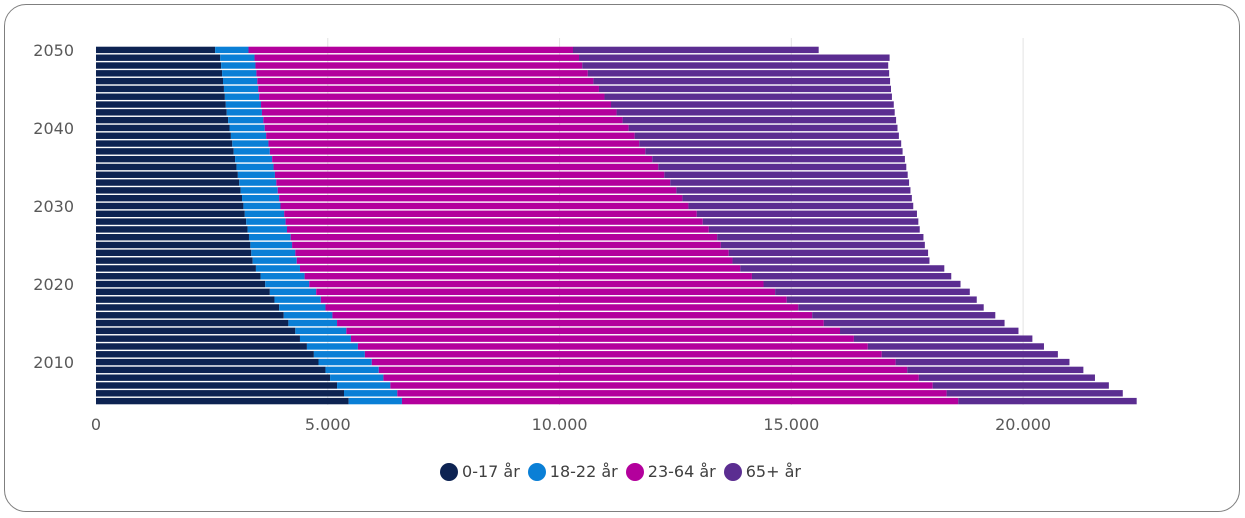 The height and width of the screenshot is (518, 1245). I want to click on x-tick-label: 10.000, so click(560, 424).